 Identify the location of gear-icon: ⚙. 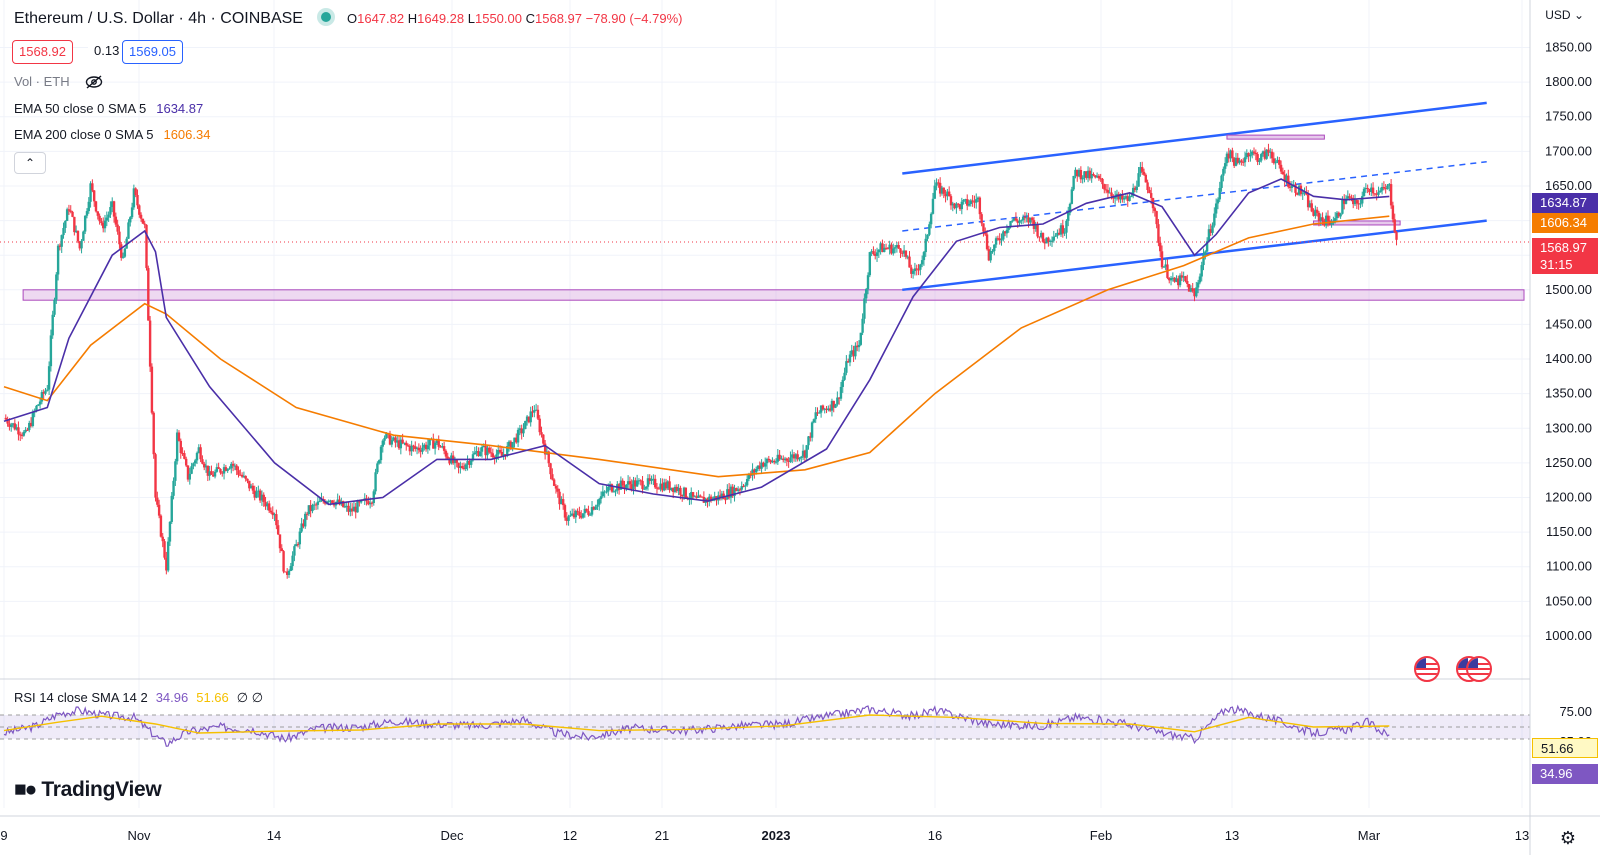
(1567, 838).